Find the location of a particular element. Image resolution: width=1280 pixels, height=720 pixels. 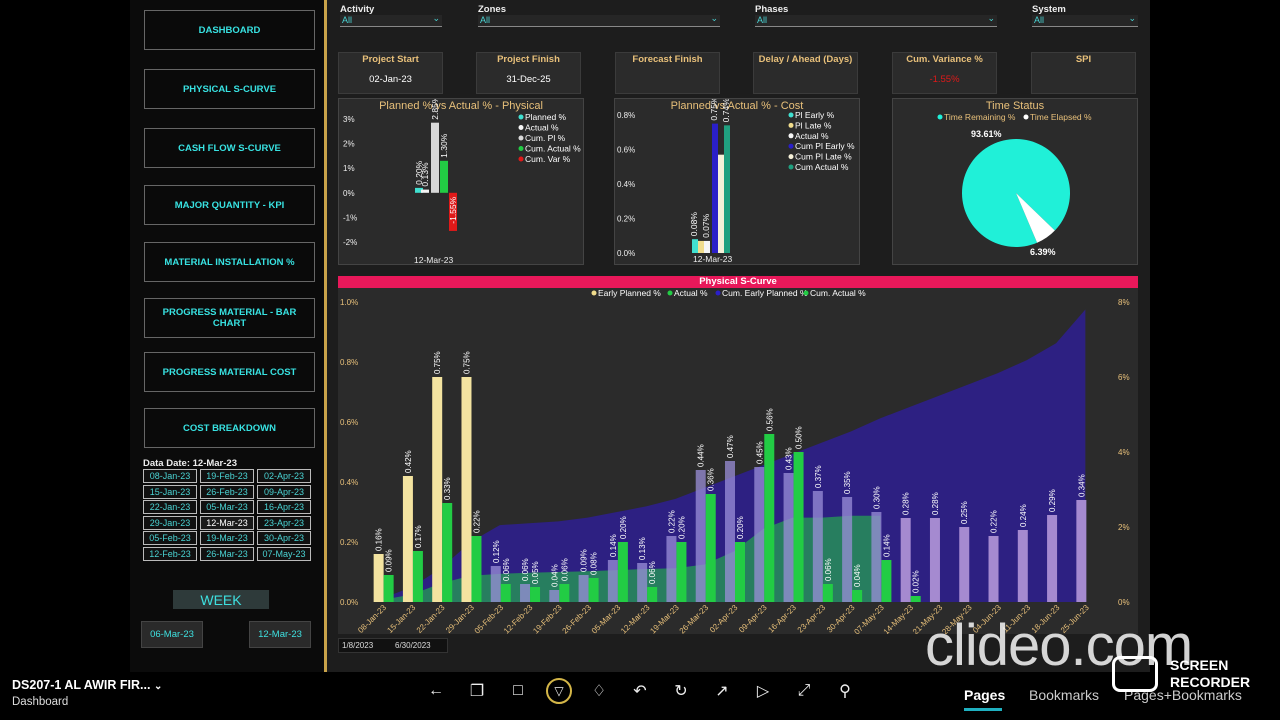

nav-button-material-installation: MATERIAL INSTALLATION % is located at coordinates (229, 262).